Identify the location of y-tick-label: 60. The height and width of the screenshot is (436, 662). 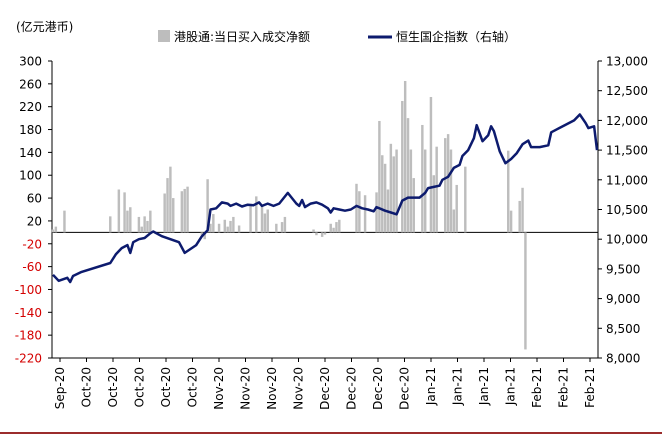
(34, 199).